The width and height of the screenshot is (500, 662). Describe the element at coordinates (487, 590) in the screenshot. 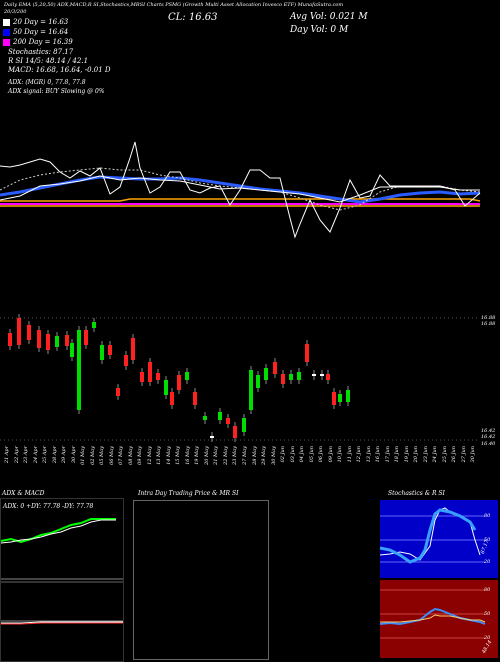

I see `rsi-level-80: 80` at that location.